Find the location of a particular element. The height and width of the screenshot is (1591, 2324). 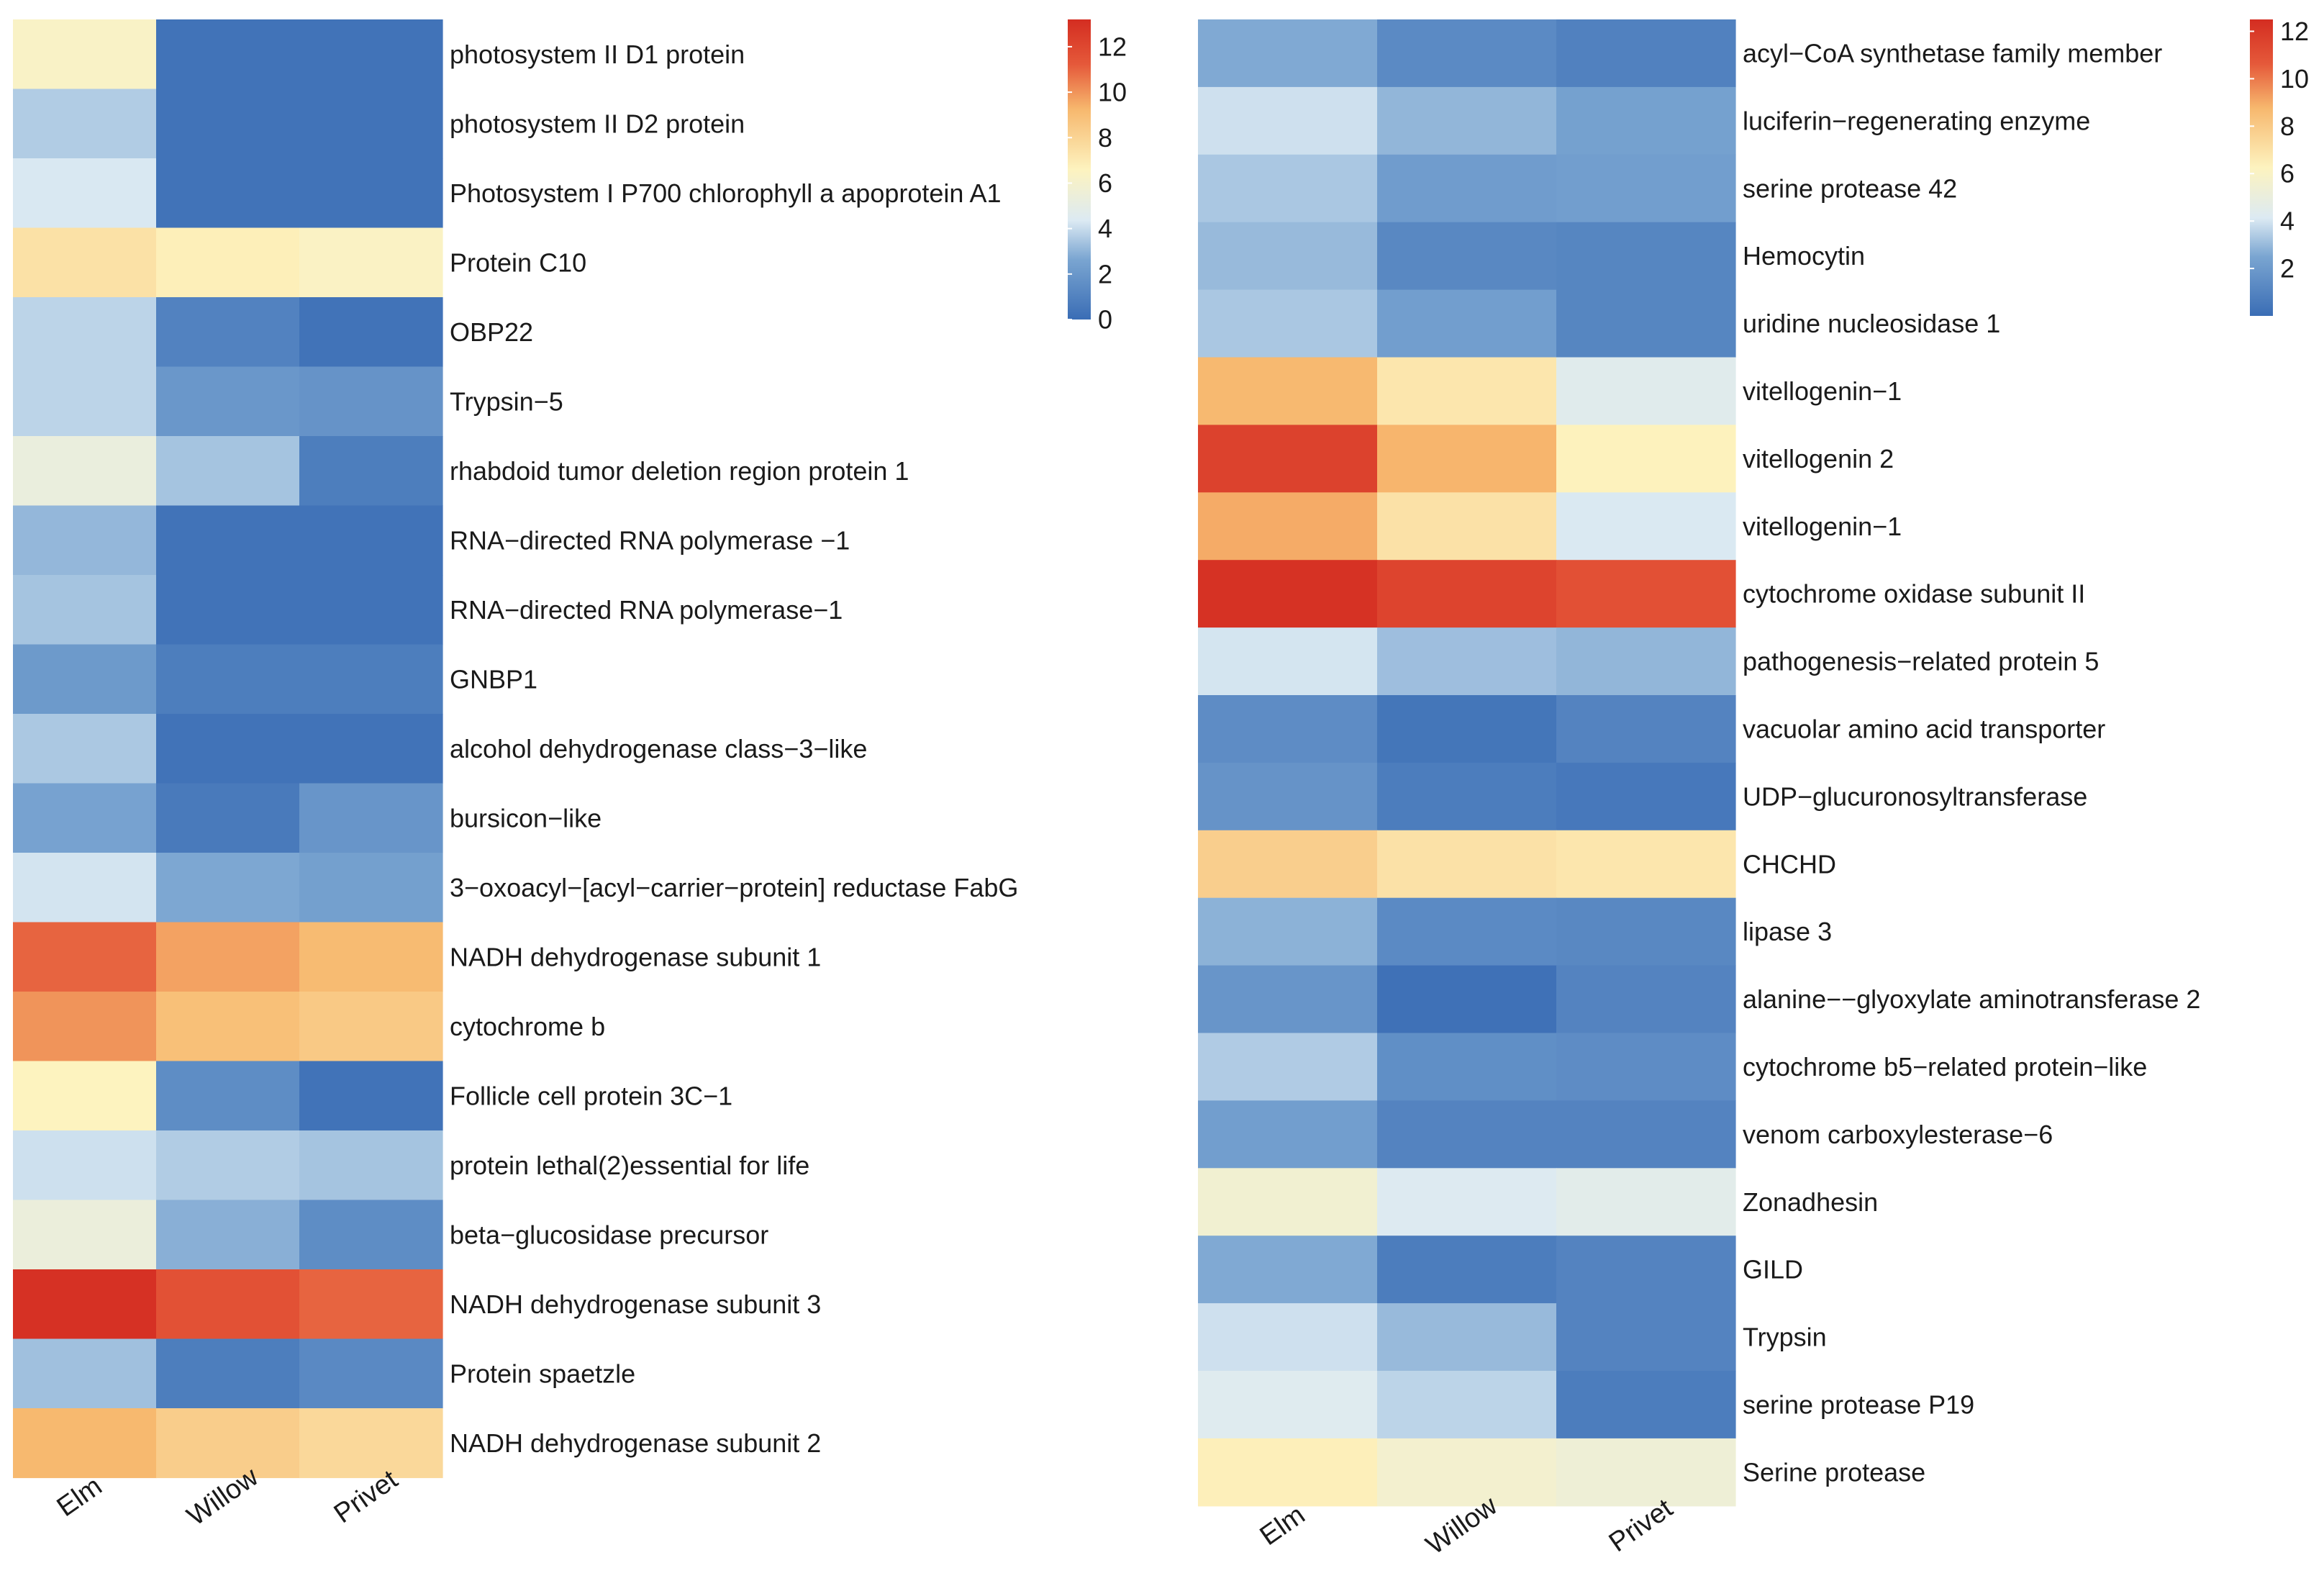

row-label: cytochrome b5−related protein−like is located at coordinates (1945, 1067).